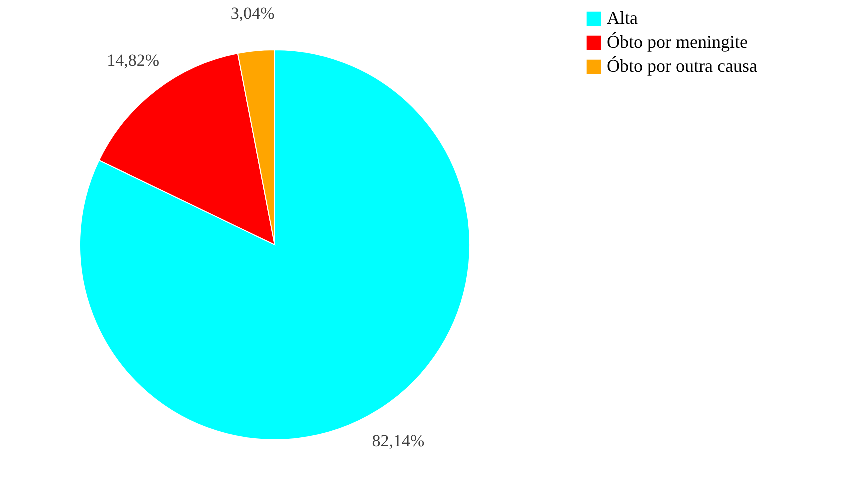  I want to click on legend-label: Óbto por meningite, so click(677, 42).